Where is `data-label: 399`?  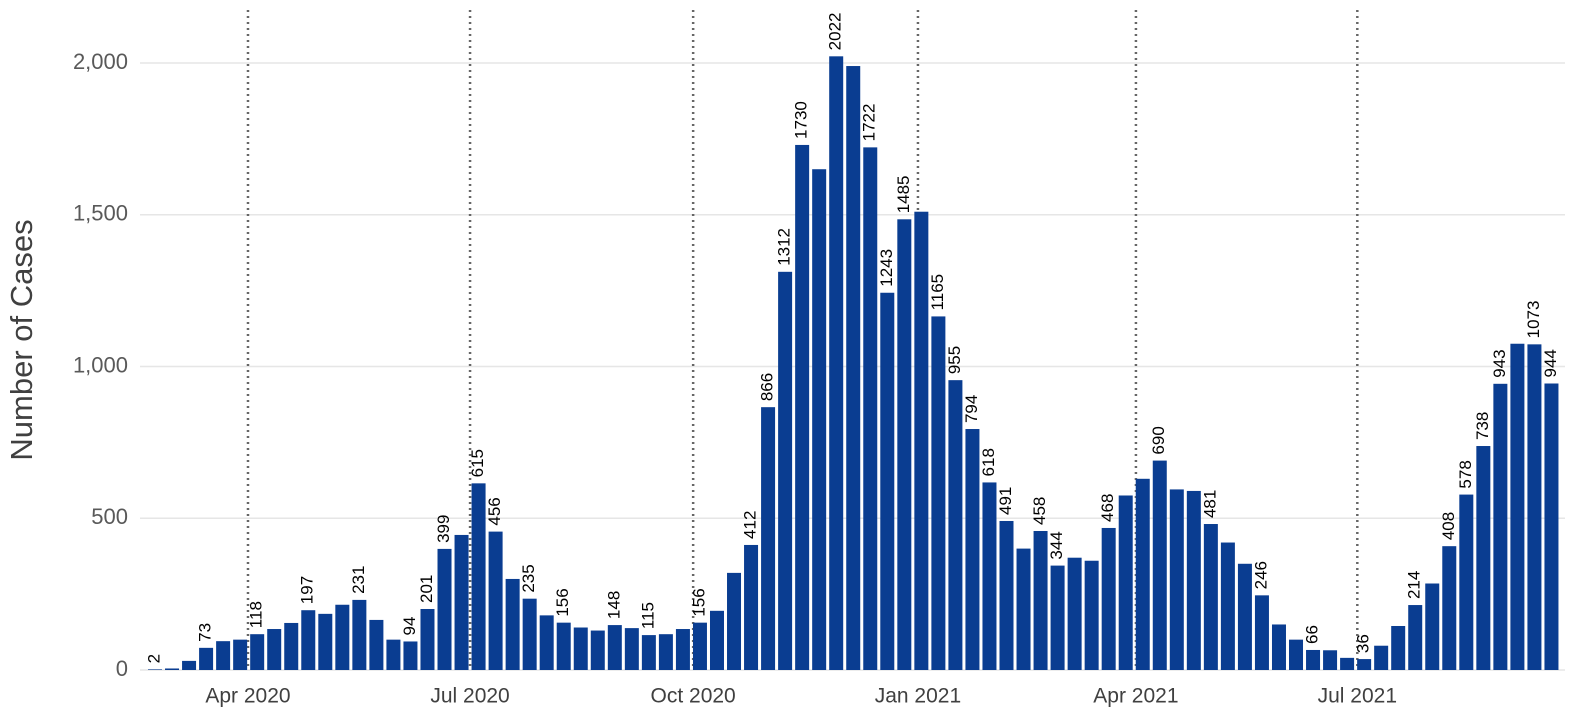
data-label: 399 is located at coordinates (443, 529).